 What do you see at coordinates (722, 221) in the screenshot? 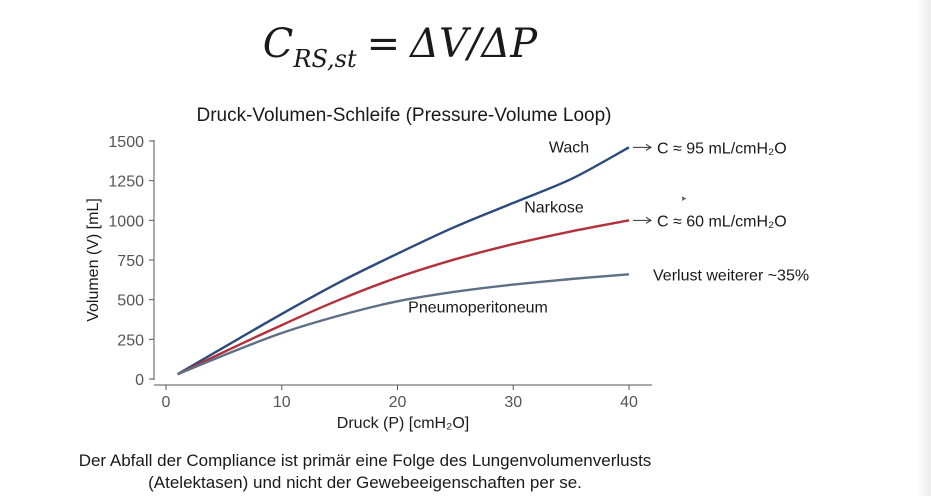
I see `annotation-label: C ≈ 60 mL/cmH₂O` at bounding box center [722, 221].